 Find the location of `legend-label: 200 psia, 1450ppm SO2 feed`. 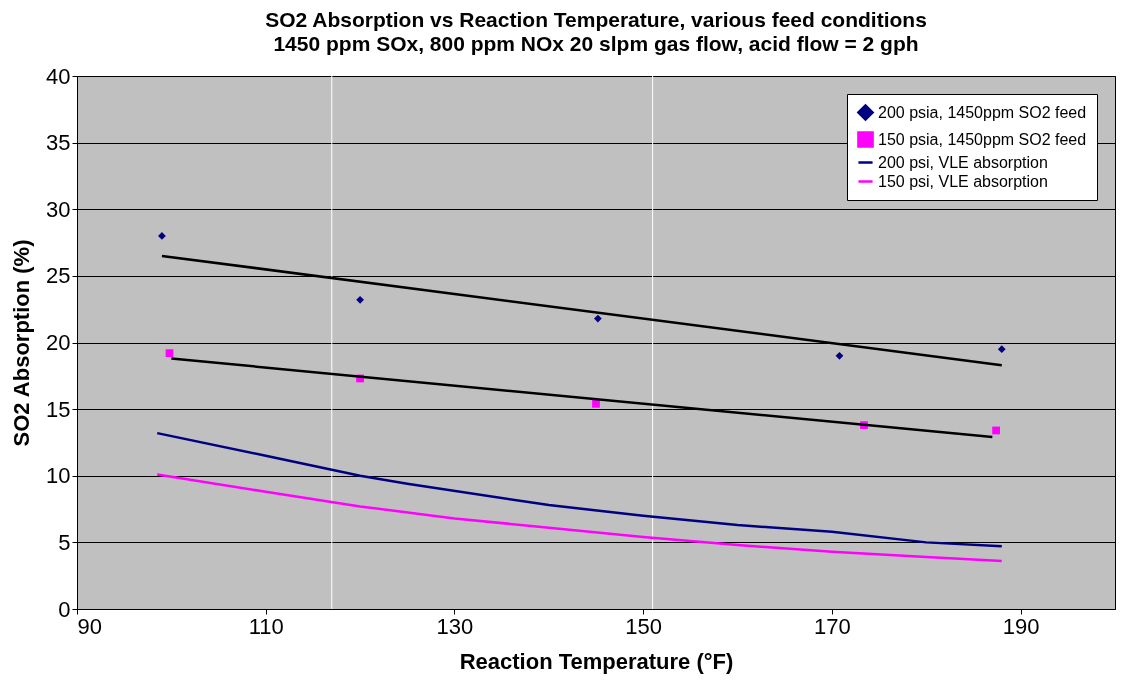

legend-label: 200 psia, 1450ppm SO2 feed is located at coordinates (982, 112).